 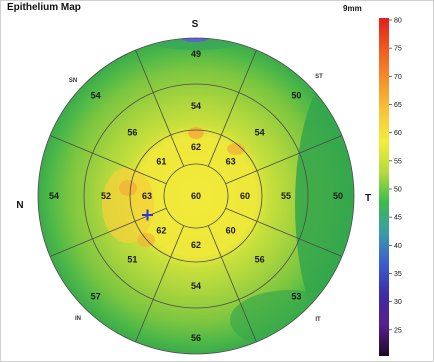 What do you see at coordinates (398, 330) in the screenshot?
I see `color-scale-tick-label: 25` at bounding box center [398, 330].